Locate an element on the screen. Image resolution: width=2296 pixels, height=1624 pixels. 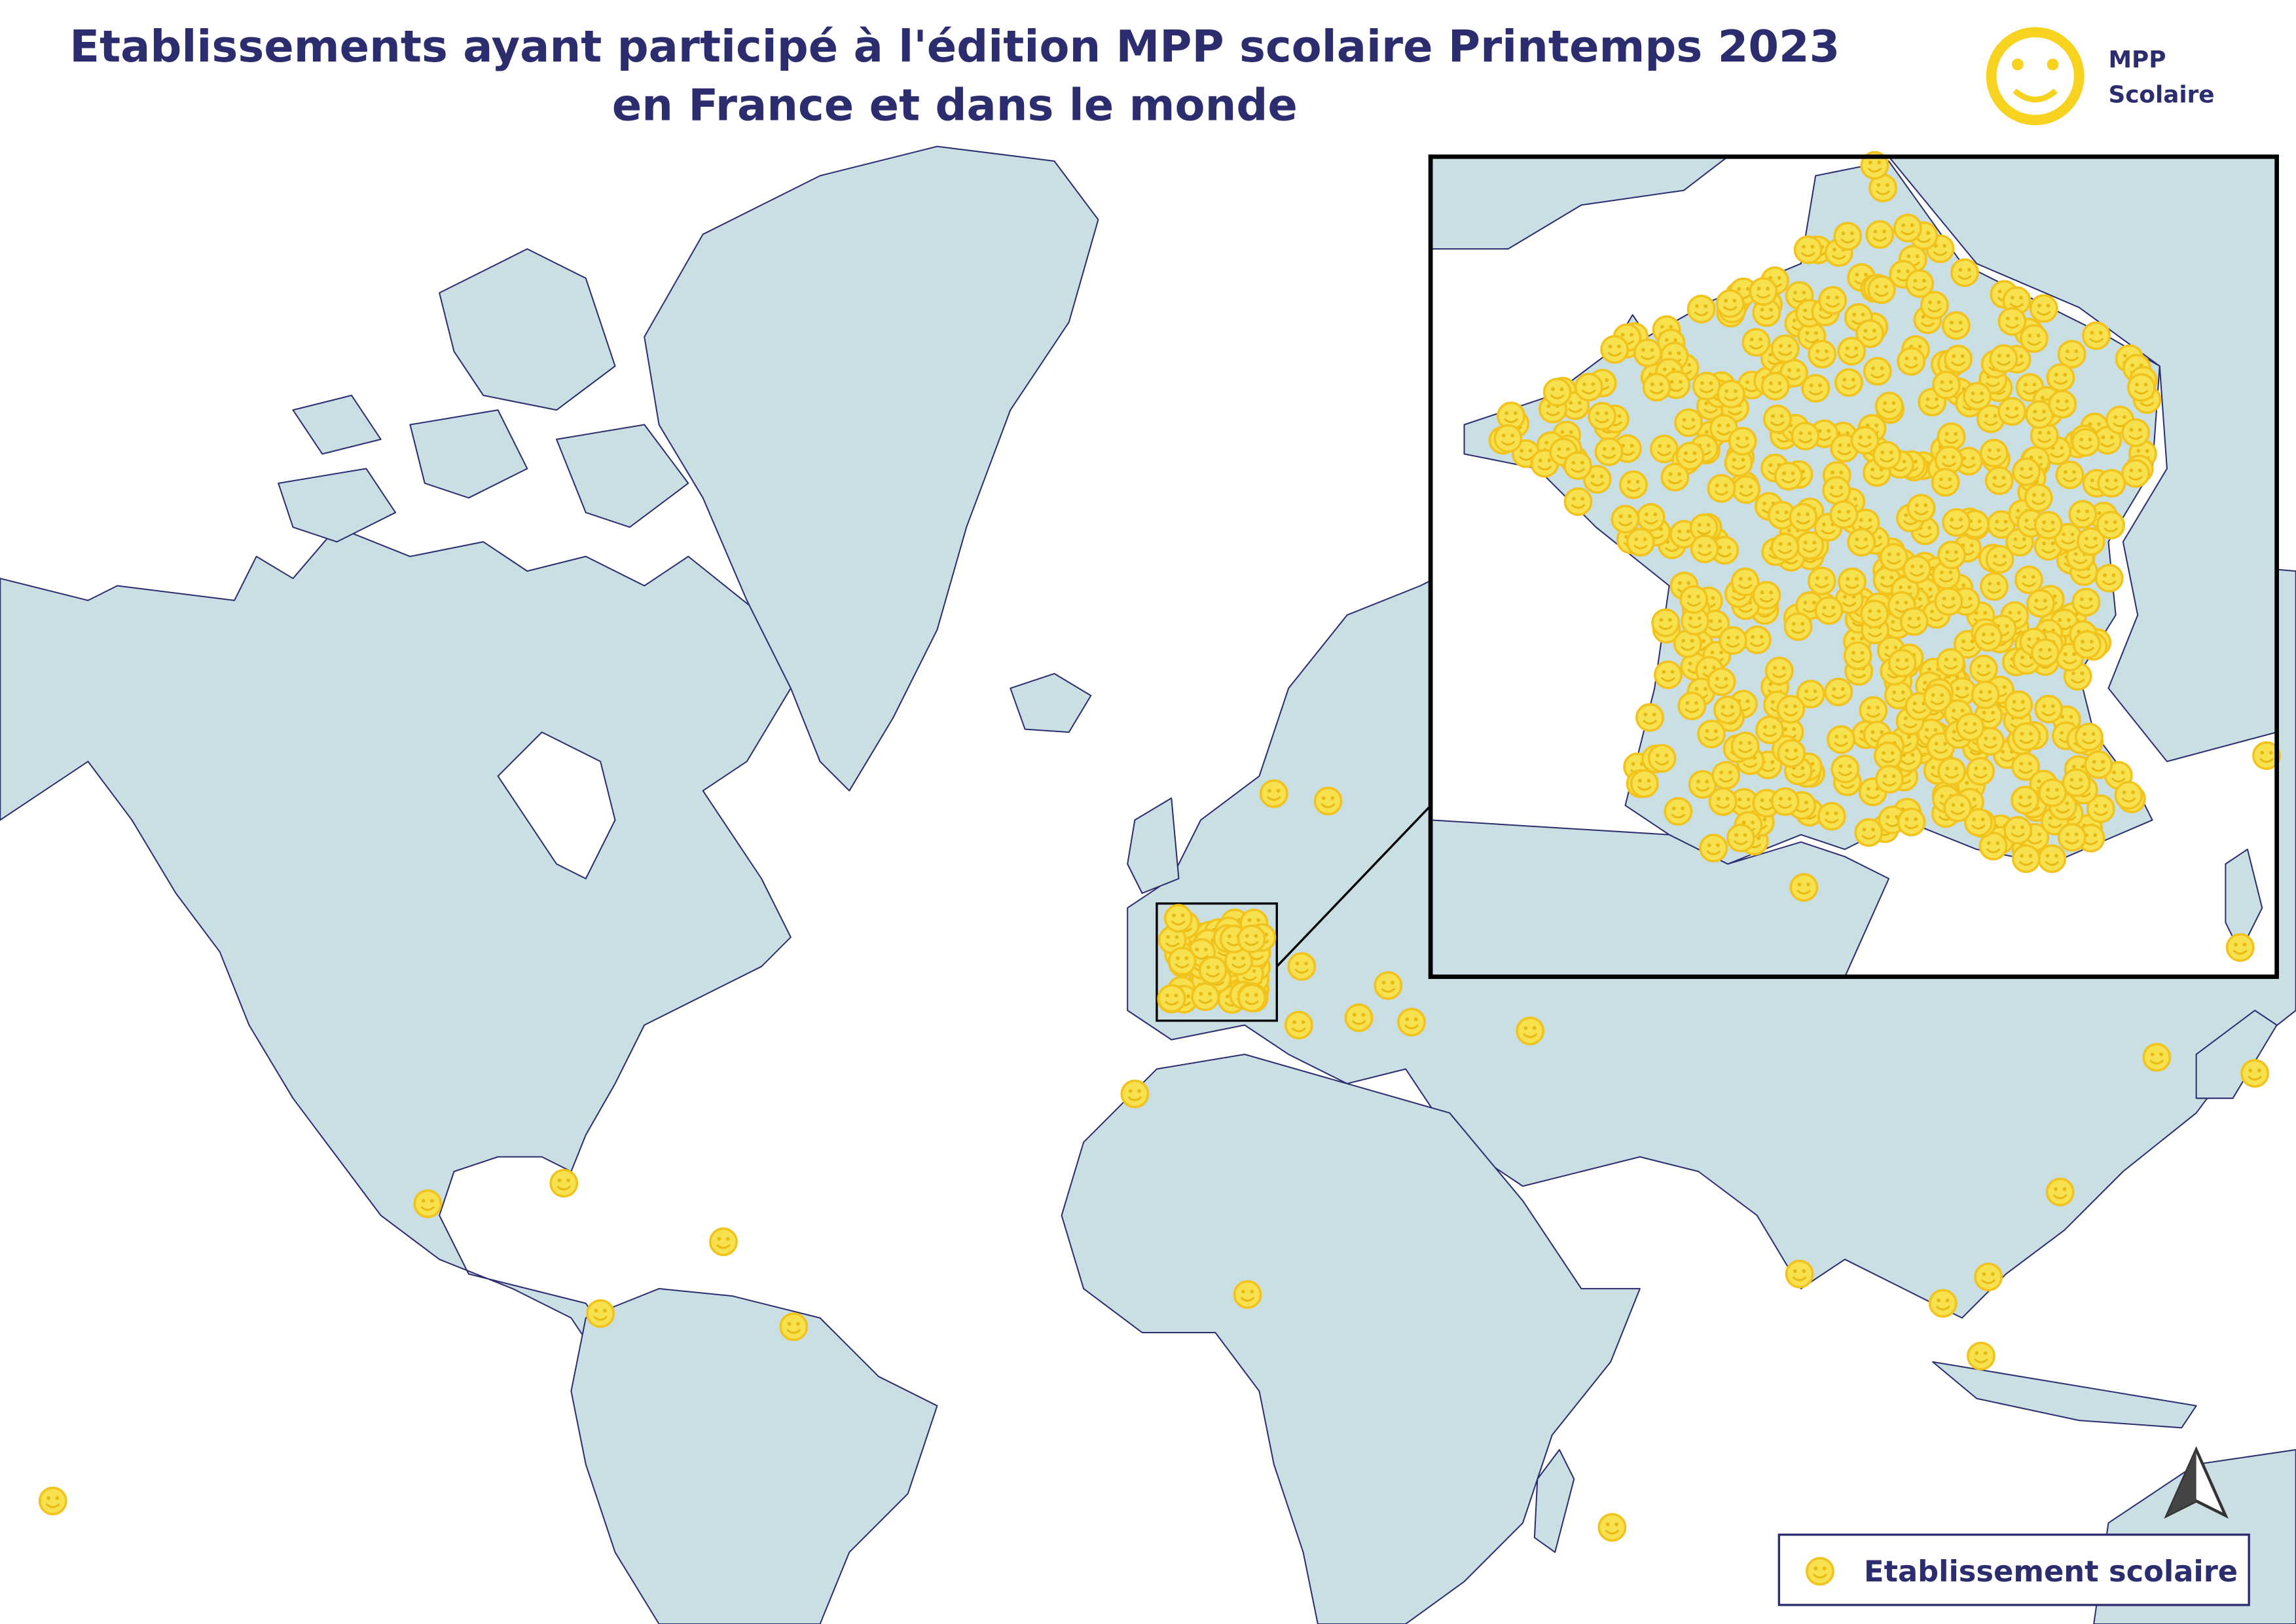
zoom-box is located at coordinates (1217, 962).